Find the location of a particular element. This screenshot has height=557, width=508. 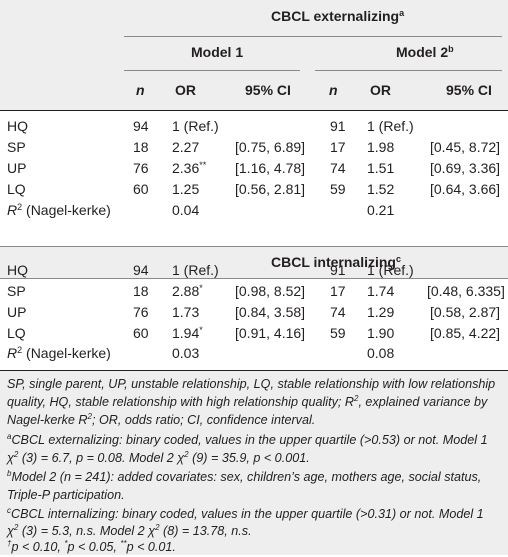

int-n2: 17 is located at coordinates (338, 291).